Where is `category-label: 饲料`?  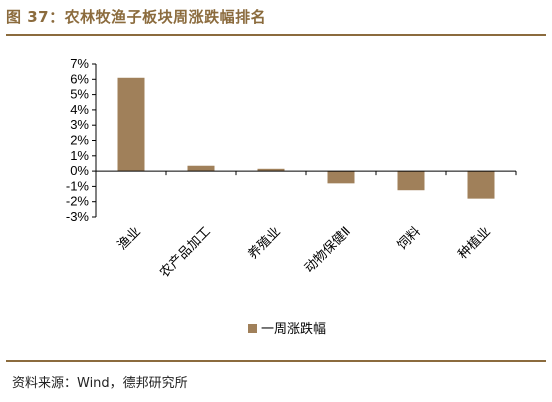
category-label: 饲料 is located at coordinates (409, 238).